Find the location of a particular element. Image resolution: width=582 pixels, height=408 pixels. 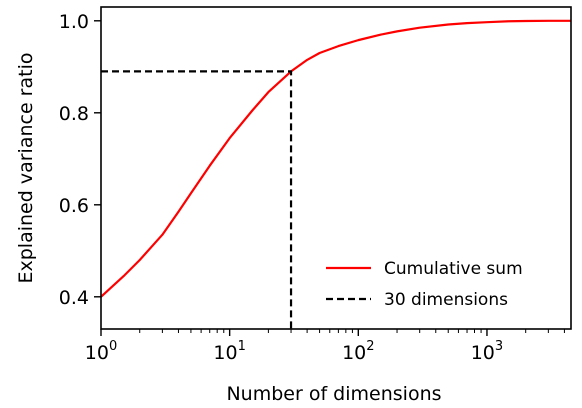

y-axis-label: Explained variance ratio is located at coordinates (26, 168).